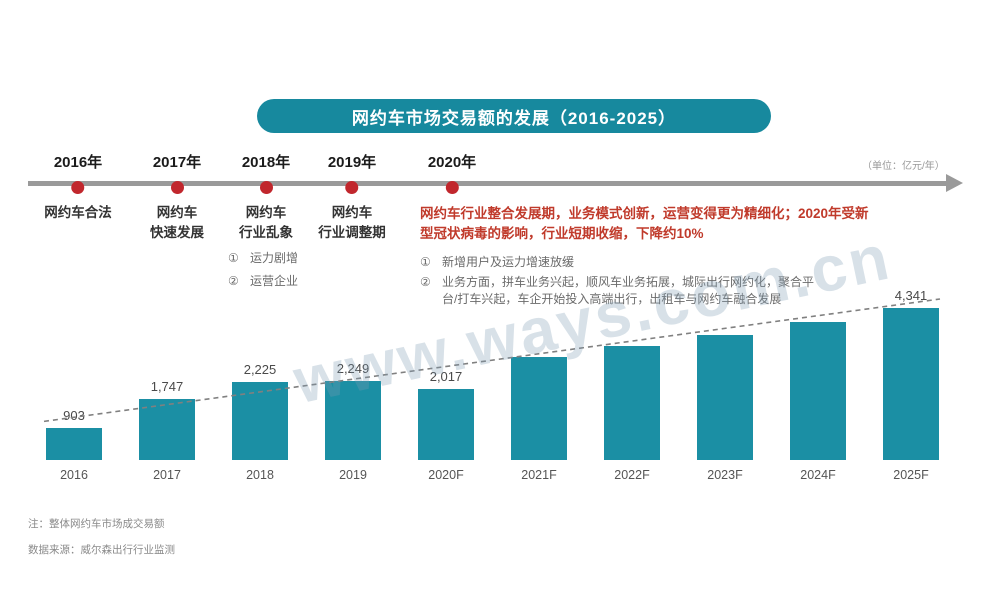 The height and width of the screenshot is (602, 1008). What do you see at coordinates (818, 391) in the screenshot?
I see `bar-2024F` at bounding box center [818, 391].